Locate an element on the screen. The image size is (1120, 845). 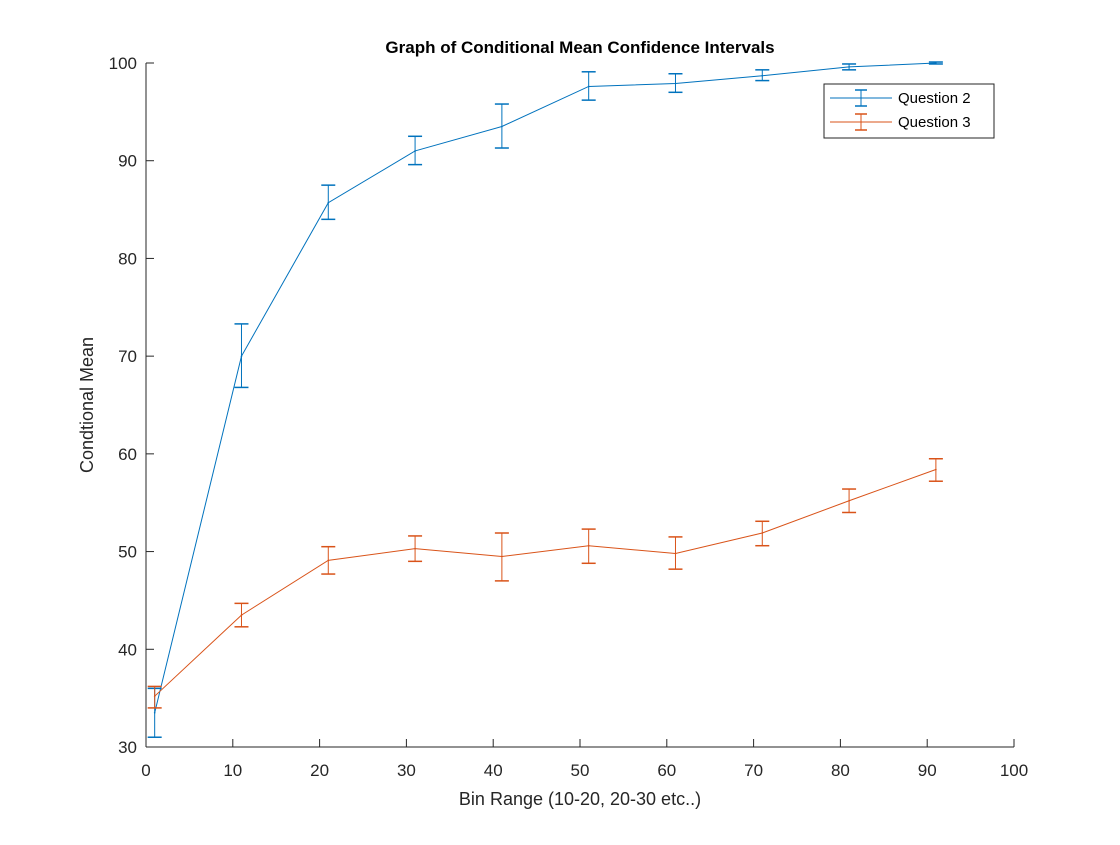
x-tick-label: 10 is located at coordinates (232, 770).